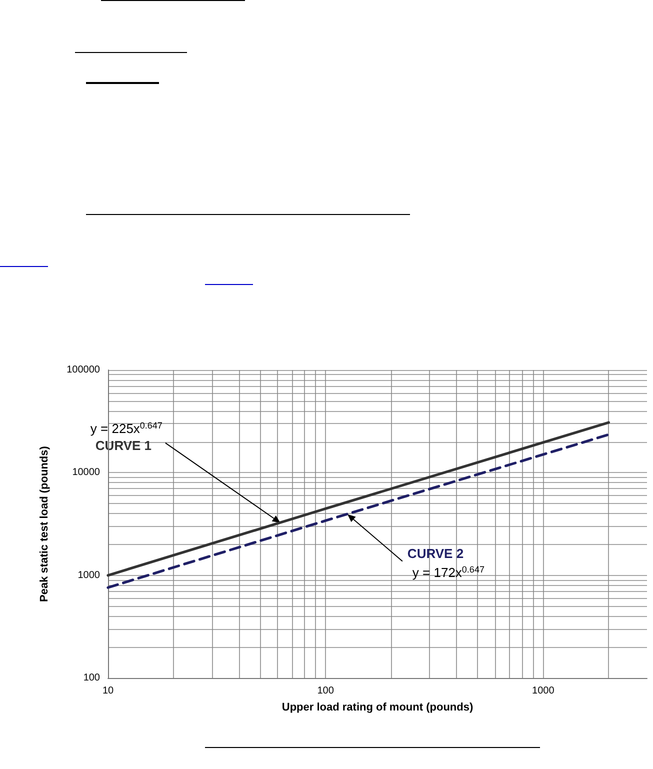  Describe the element at coordinates (325, 691) in the screenshot. I see `x-tick-label: 100` at that location.